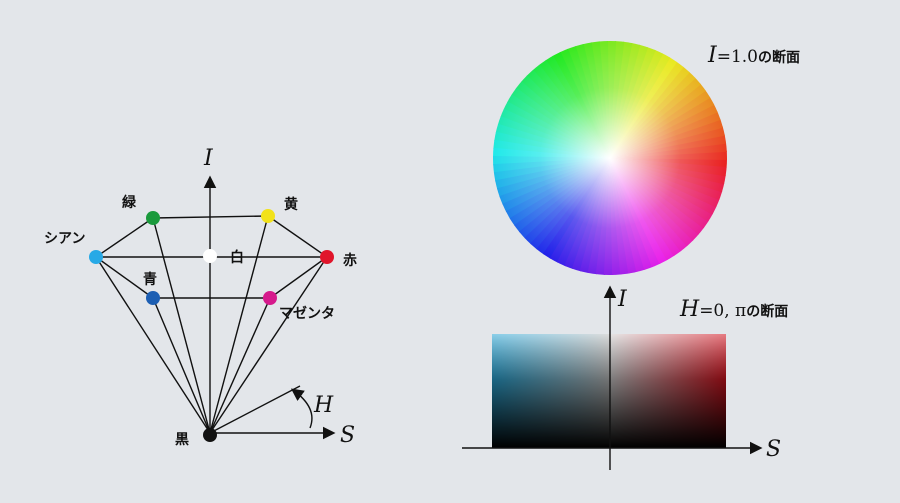 Image resolution: width=900 pixels, height=503 pixels. I want to click on vertex-red, so click(327, 257).